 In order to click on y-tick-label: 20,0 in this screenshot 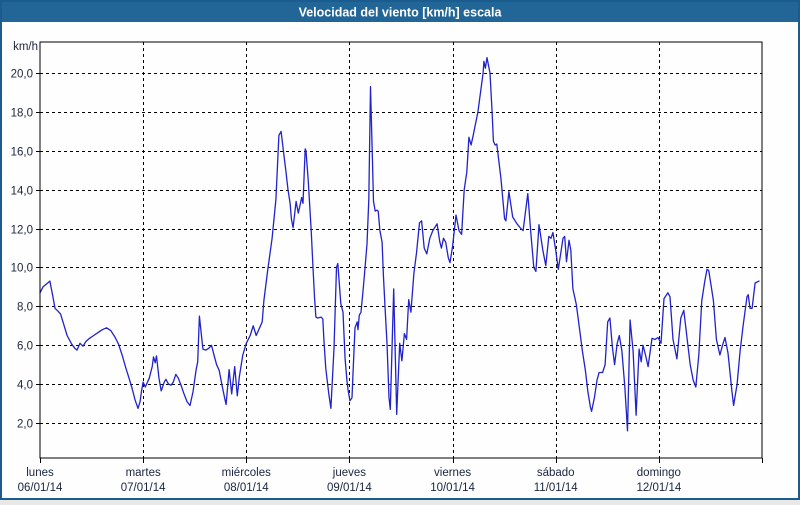, I will do `click(22, 75)`.